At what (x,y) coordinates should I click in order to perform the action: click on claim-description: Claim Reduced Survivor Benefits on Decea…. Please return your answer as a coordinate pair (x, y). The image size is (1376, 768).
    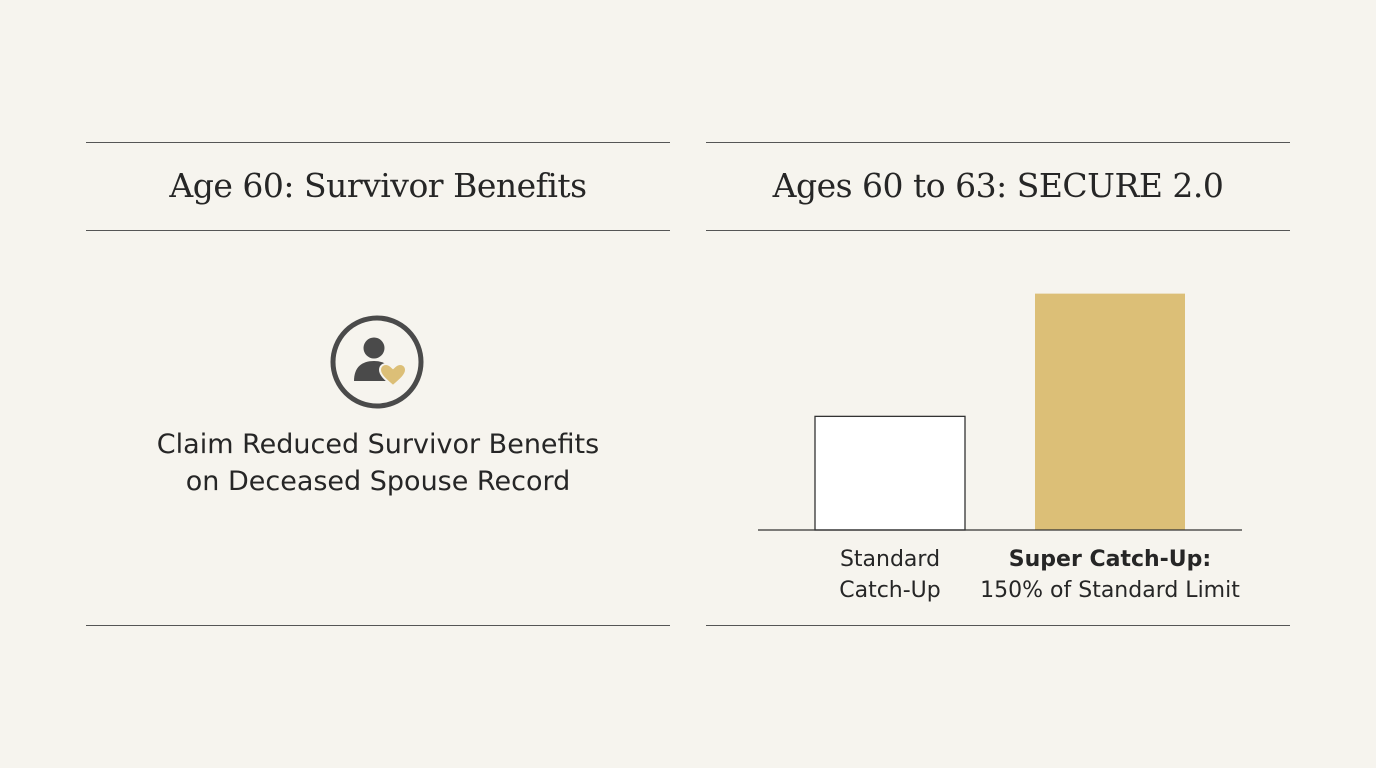
    Looking at the image, I should click on (378, 463).